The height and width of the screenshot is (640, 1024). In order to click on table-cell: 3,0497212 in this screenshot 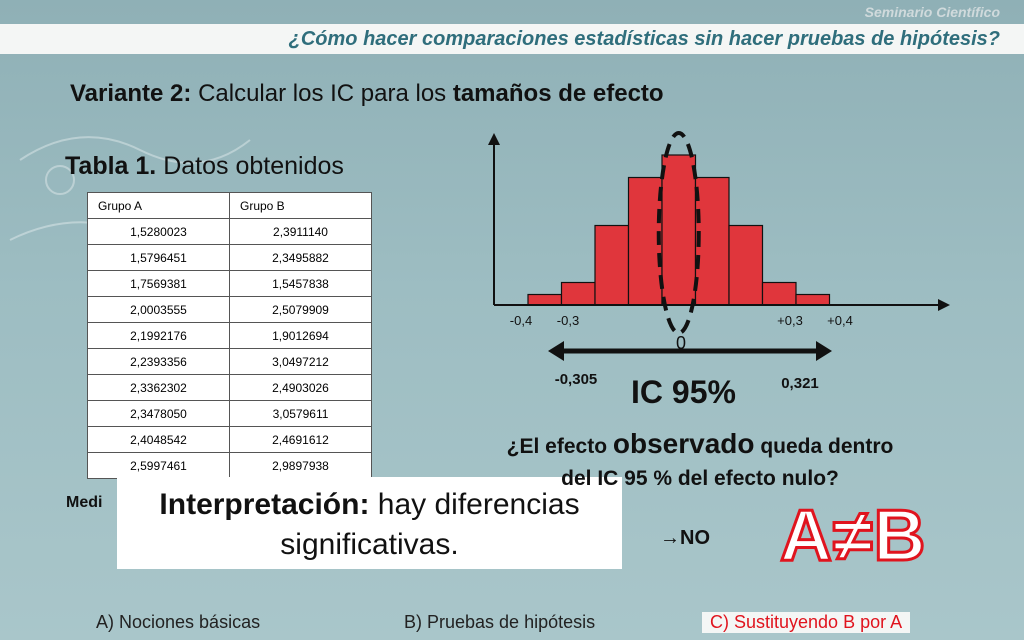, I will do `click(300, 361)`.